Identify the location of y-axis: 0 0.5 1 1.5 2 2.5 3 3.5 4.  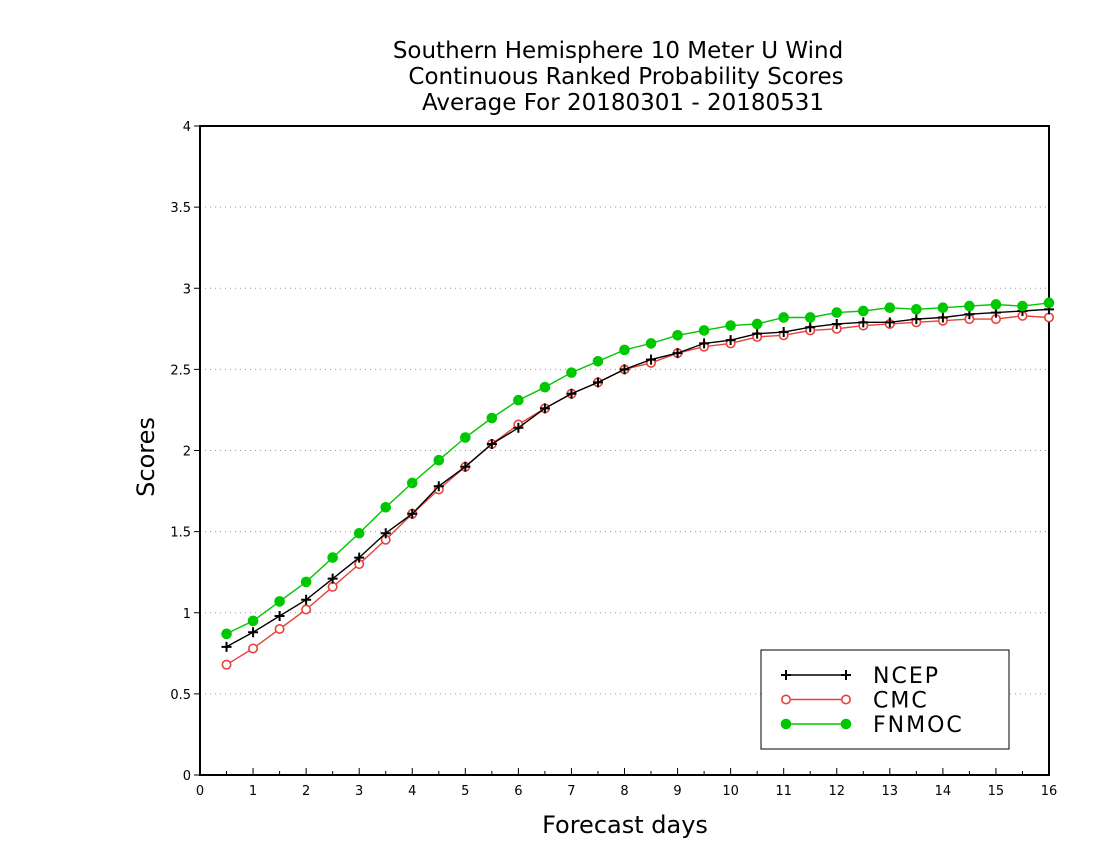
(185, 452).